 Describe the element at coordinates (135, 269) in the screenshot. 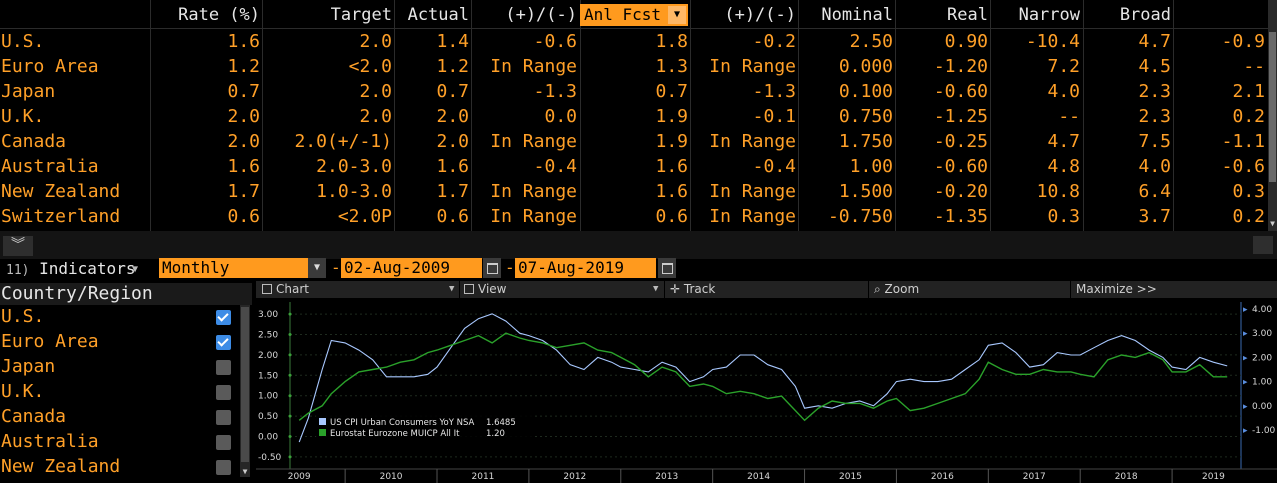

I see `indicators-dropdown-icon: ▼` at that location.